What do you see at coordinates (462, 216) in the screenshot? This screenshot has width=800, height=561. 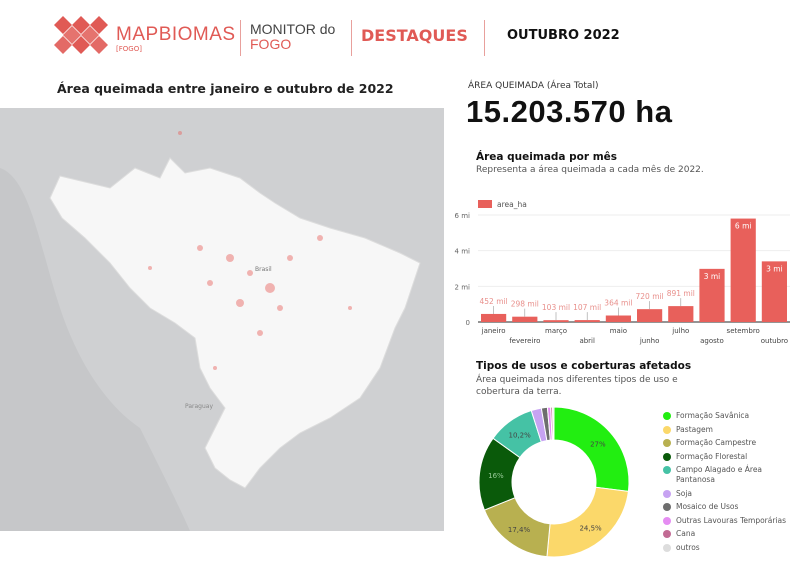 I see `y-tick-label: 6 mi` at bounding box center [462, 216].